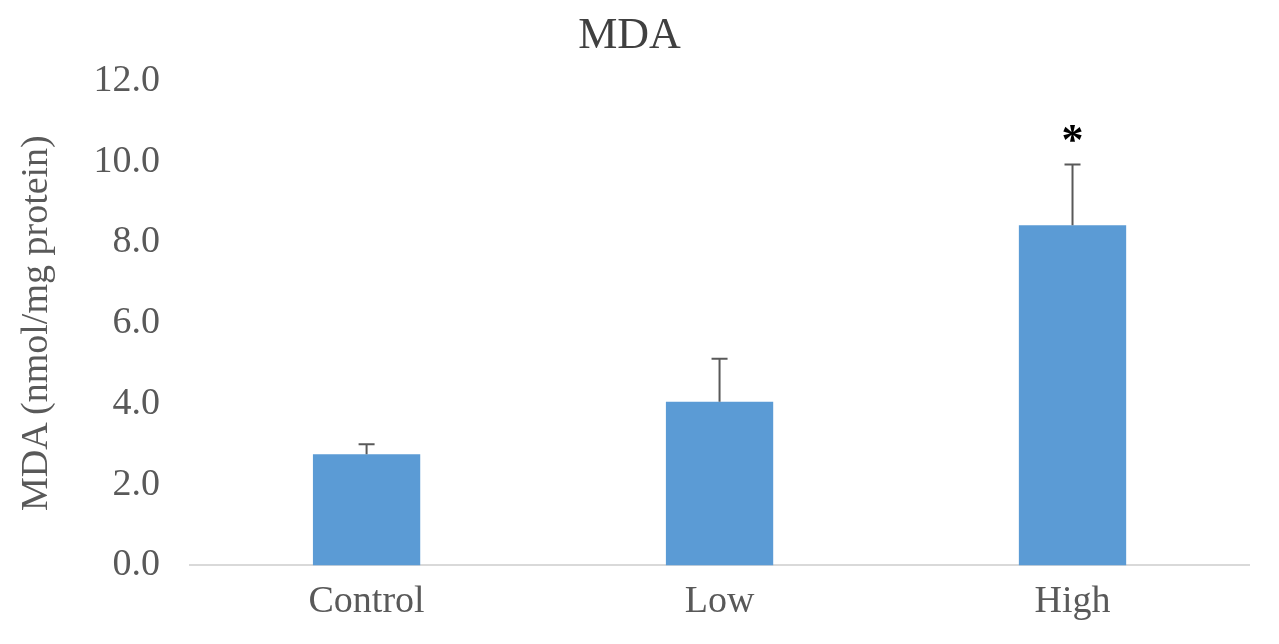 The image size is (1279, 644). What do you see at coordinates (630, 33) in the screenshot?
I see `chart-title: MDA` at bounding box center [630, 33].